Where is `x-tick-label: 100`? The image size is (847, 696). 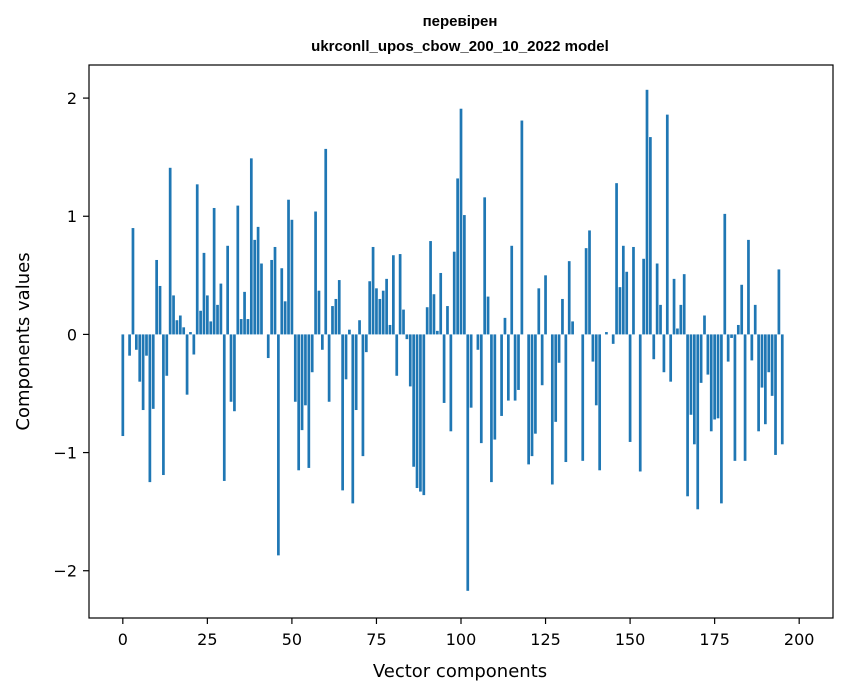
x-tick-label: 100 is located at coordinates (461, 639).